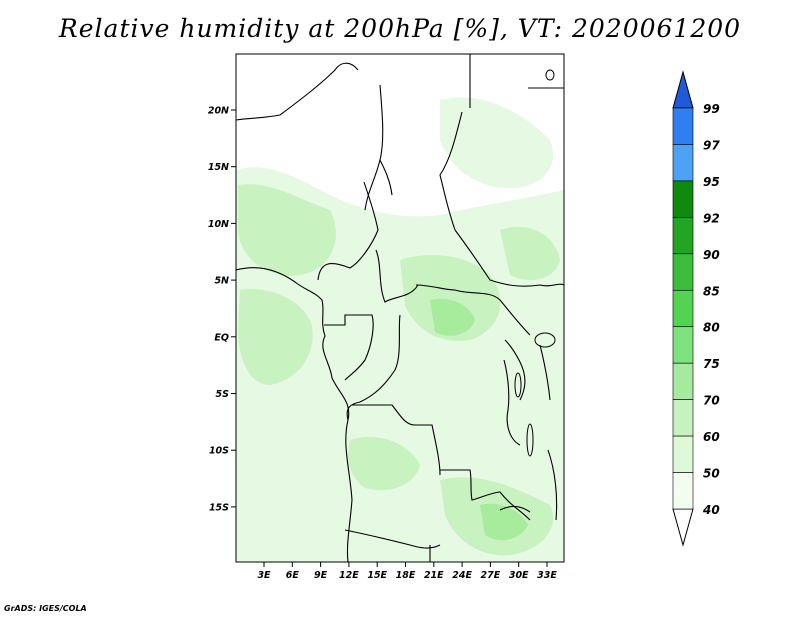 This screenshot has width=800, height=618. What do you see at coordinates (218, 224) in the screenshot?
I see `lat-tick-label: 10N` at bounding box center [218, 224].